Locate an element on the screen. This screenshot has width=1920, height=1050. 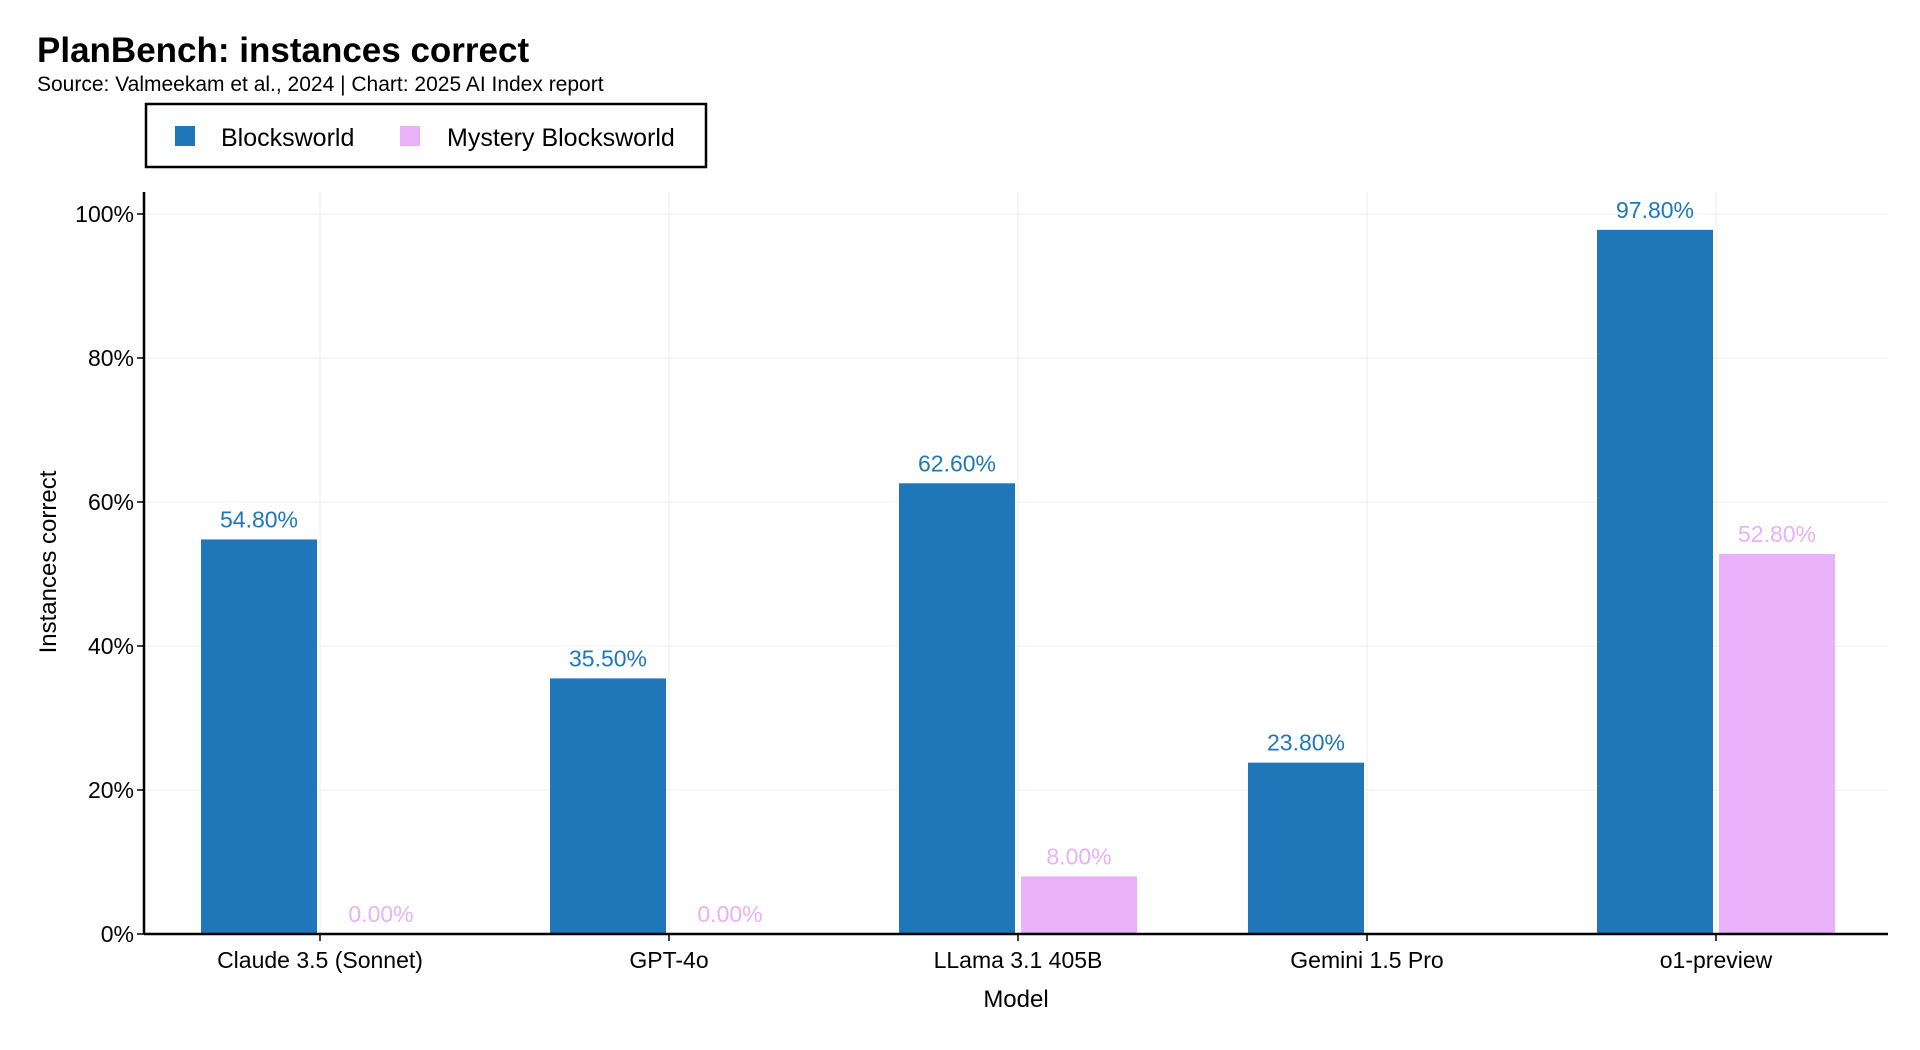
data-label-mystery-blocksworld: 8.00% is located at coordinates (1078, 856).